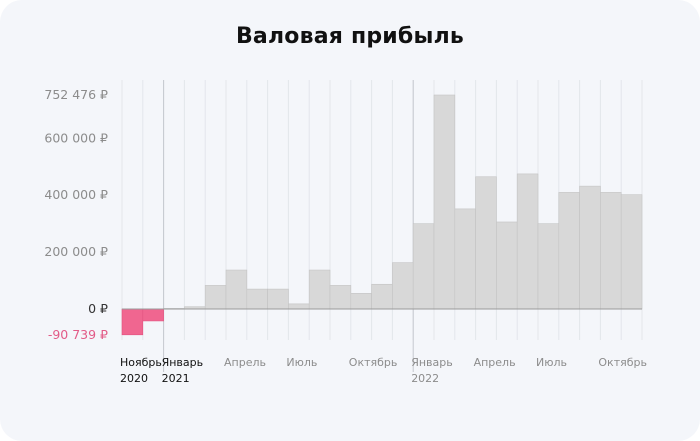 This screenshot has width=700, height=441. What do you see at coordinates (76, 94) in the screenshot?
I see `y-tick-label: 752 476 ₽` at bounding box center [76, 94].